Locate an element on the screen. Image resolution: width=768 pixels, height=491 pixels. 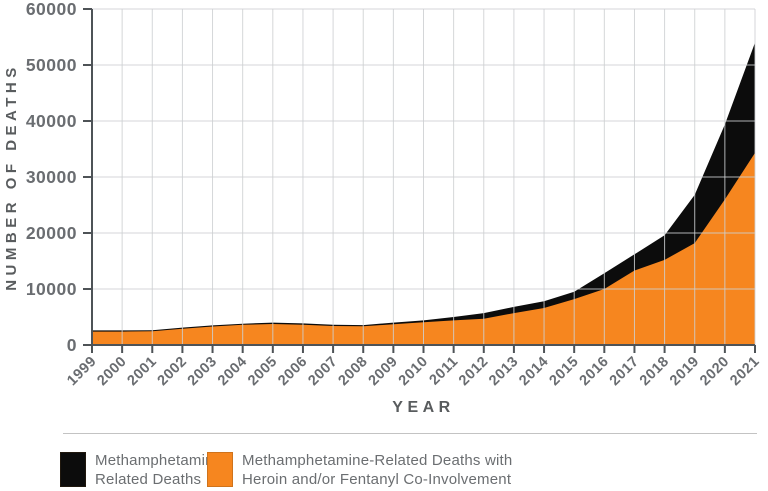
x-tick-label: 2010 is located at coordinates (414, 372).